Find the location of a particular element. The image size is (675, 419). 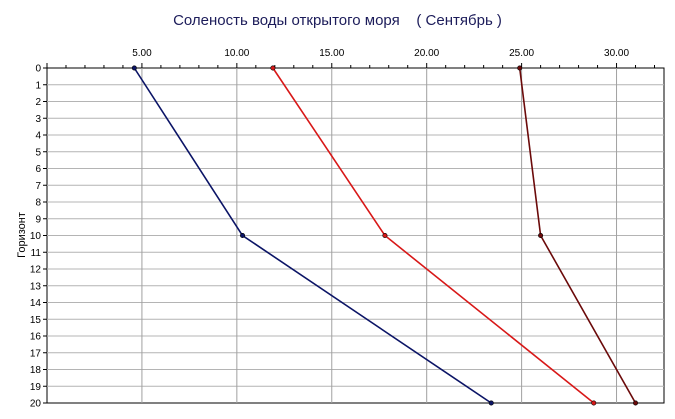

y-tick-label: 3 is located at coordinates (38, 119).